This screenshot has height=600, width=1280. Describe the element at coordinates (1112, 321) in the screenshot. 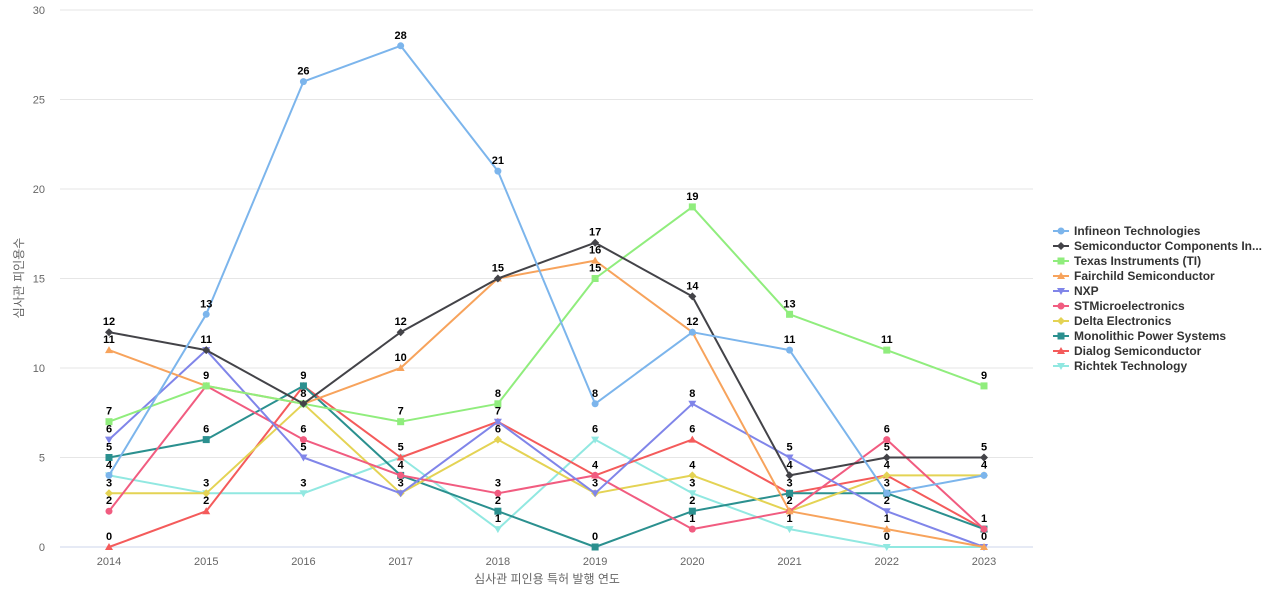

I see `legend-item: Delta Electronics` at that location.